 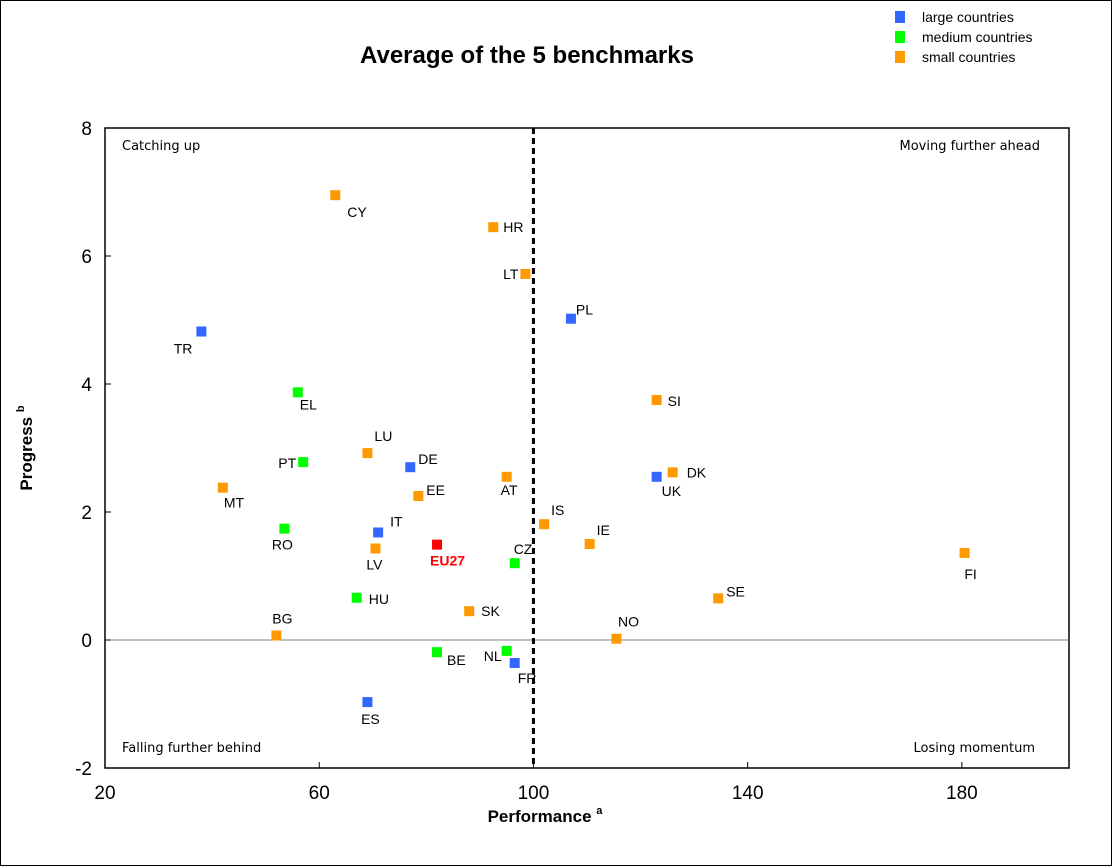 What do you see at coordinates (523, 549) in the screenshot?
I see `point-label-cz: CZ` at bounding box center [523, 549].